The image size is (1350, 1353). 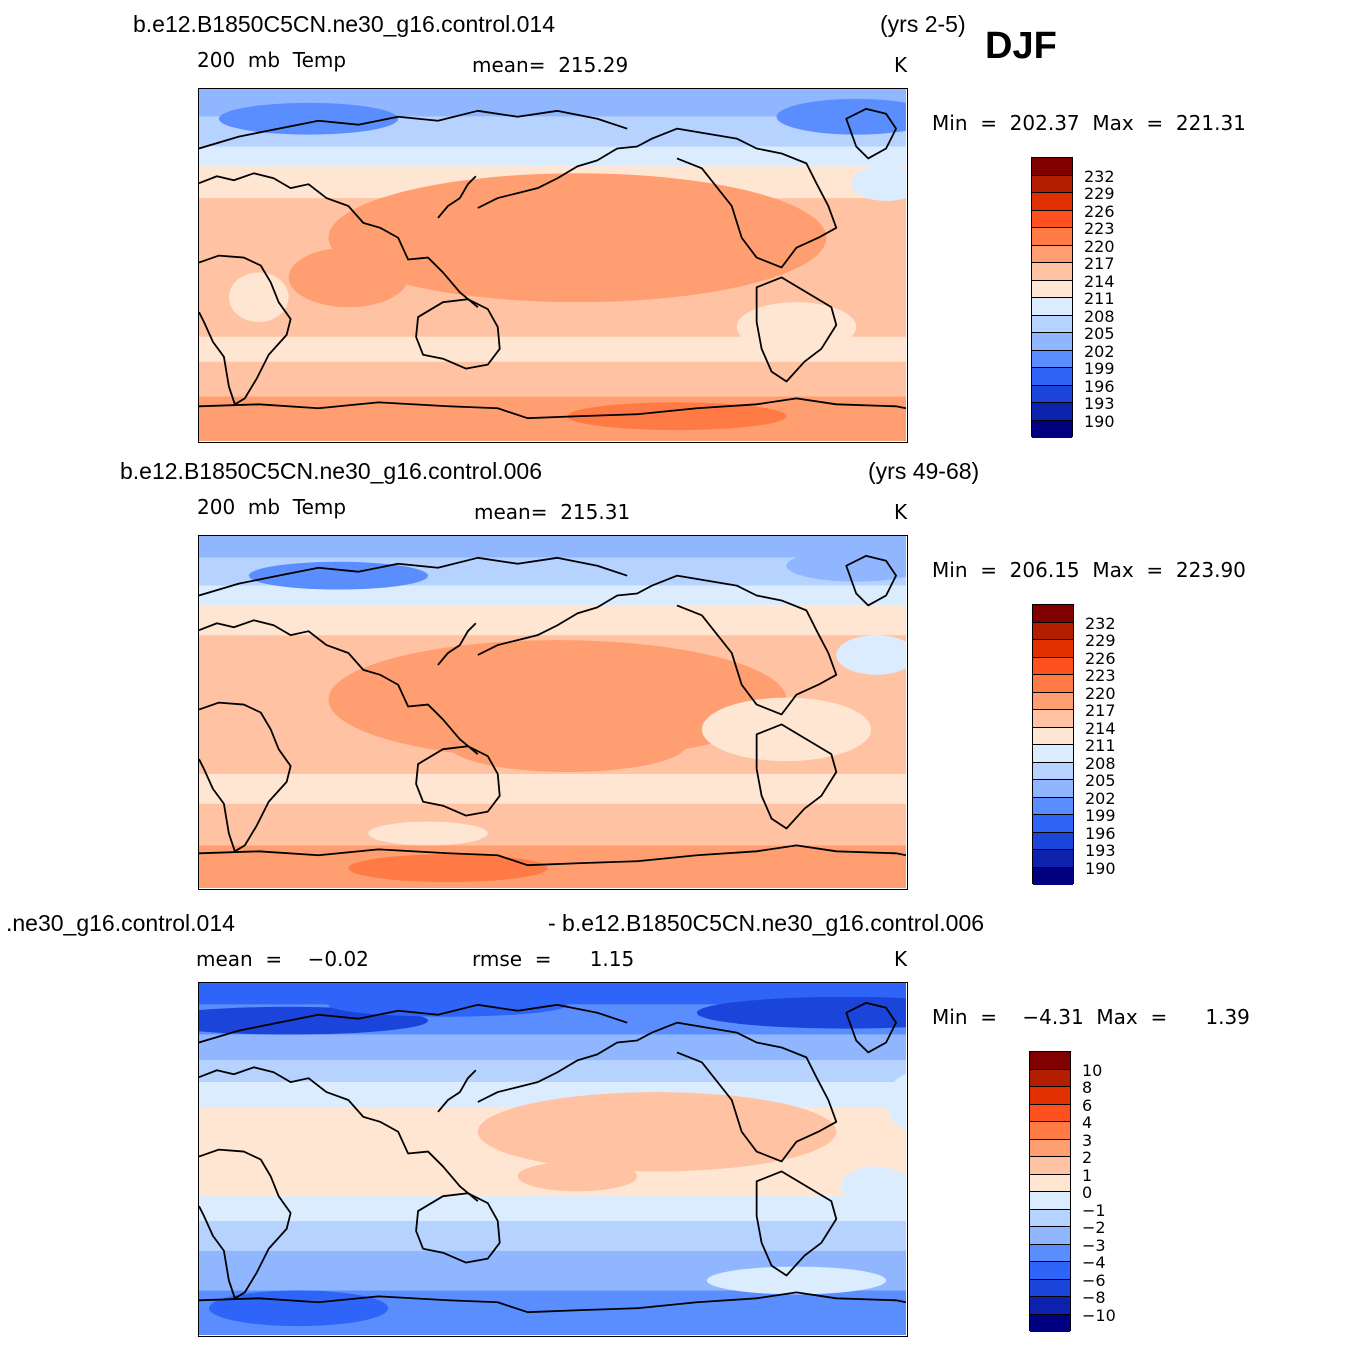 I want to click on panel1-units: K, so click(x=901, y=65).